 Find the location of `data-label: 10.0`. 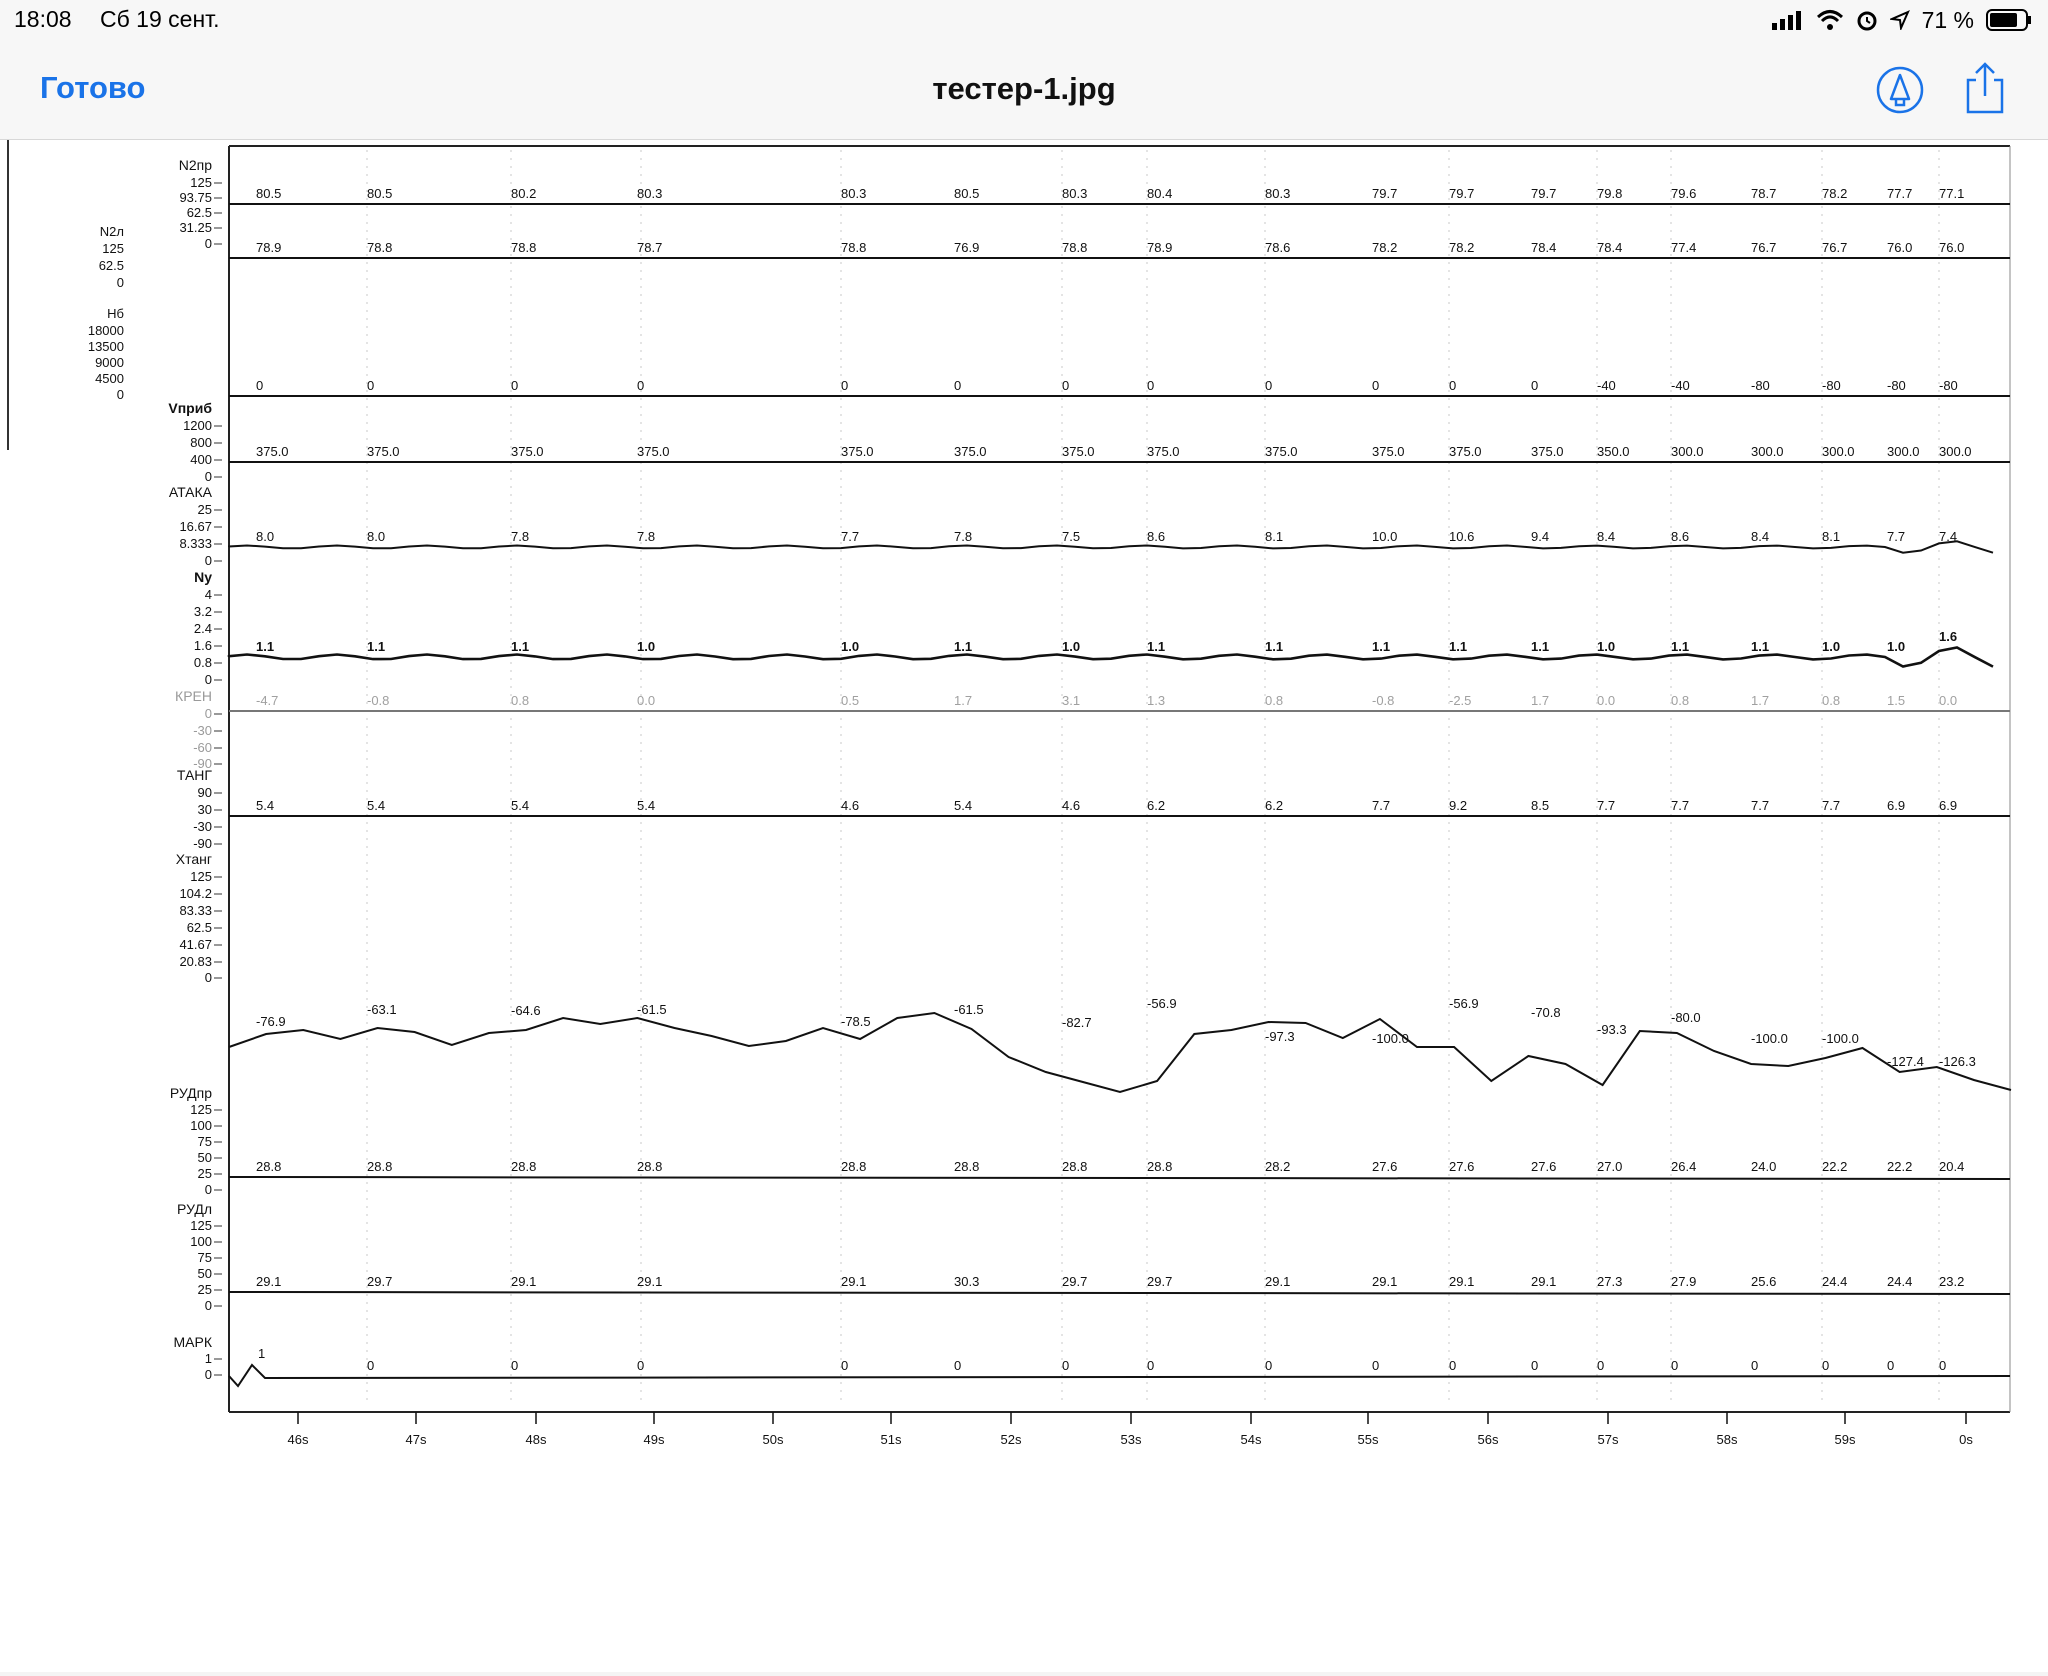

data-label: 10.0 is located at coordinates (1384, 536).